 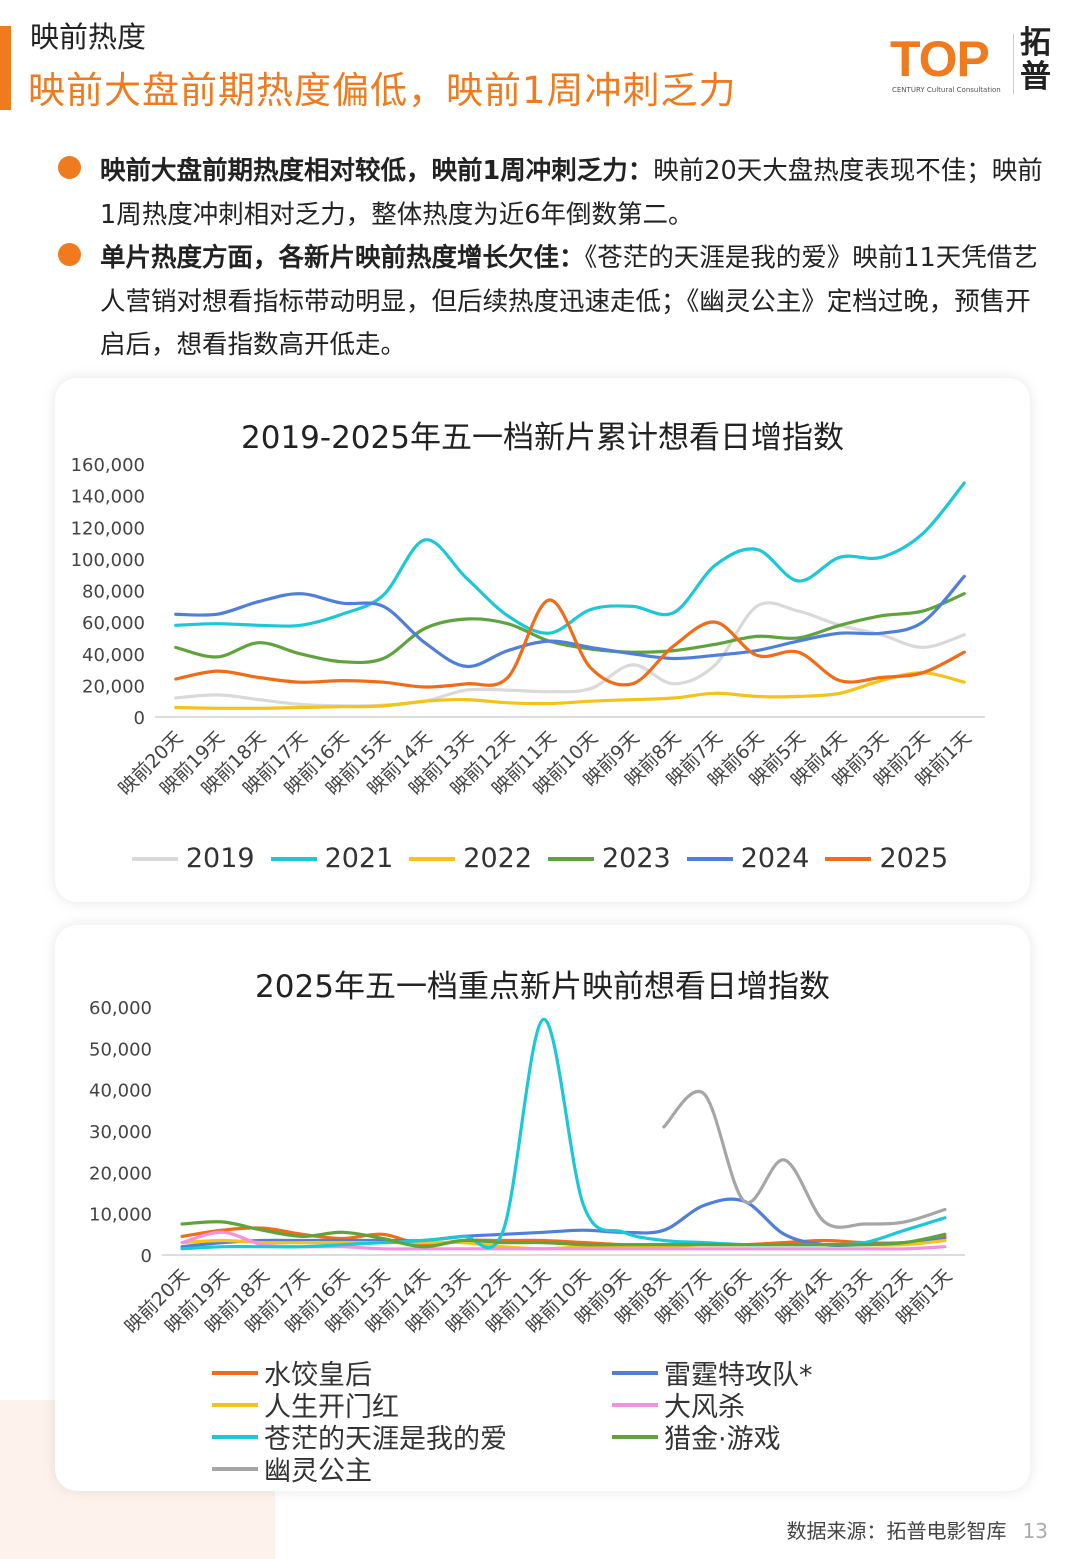 I want to click on top-logo: TOP CENTURY Cultural Consultation 拓普, so click(x=980, y=64).